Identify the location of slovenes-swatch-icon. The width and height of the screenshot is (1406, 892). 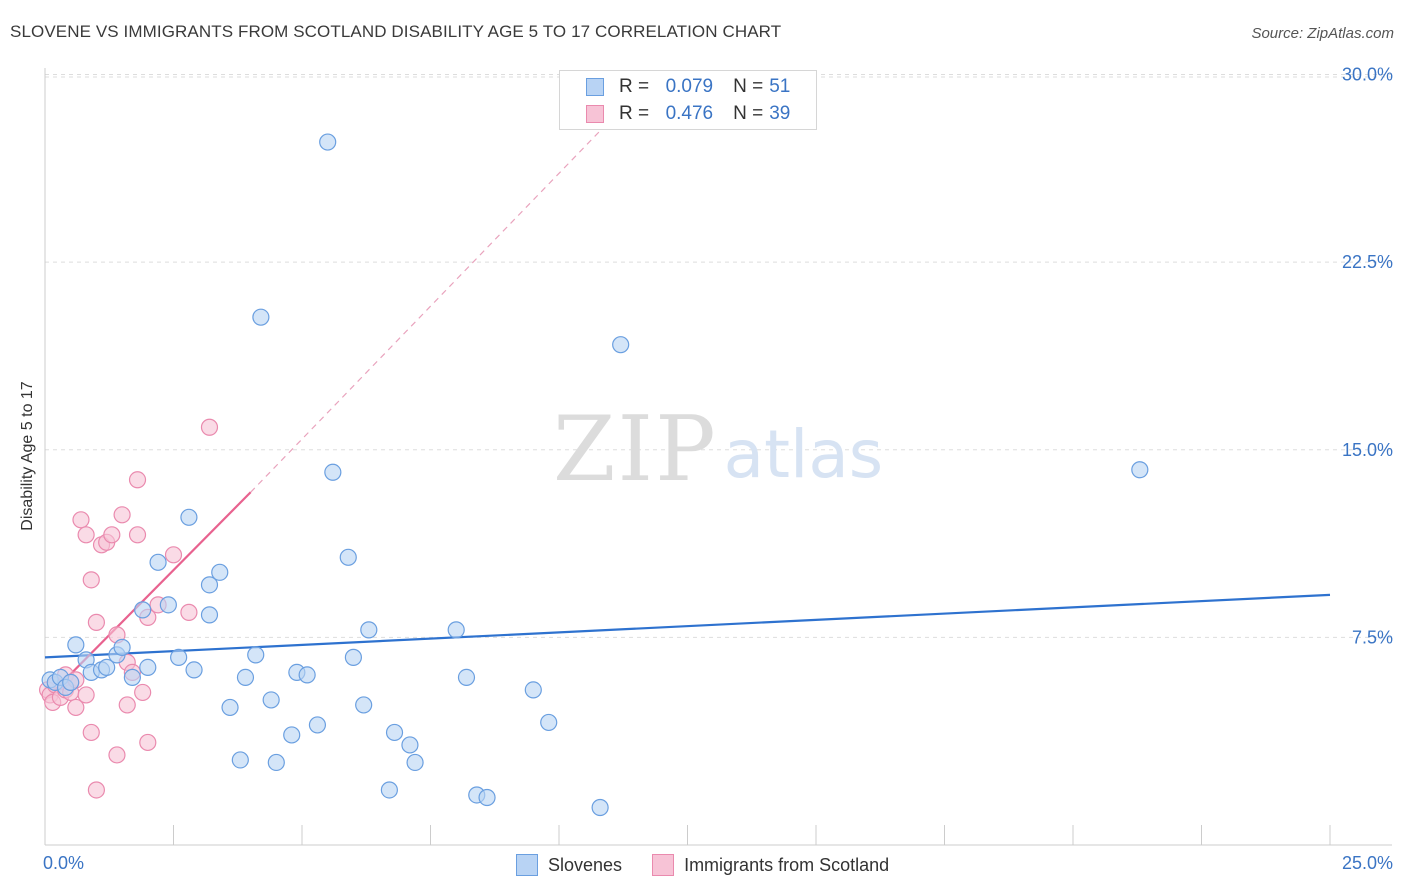
(595, 87).